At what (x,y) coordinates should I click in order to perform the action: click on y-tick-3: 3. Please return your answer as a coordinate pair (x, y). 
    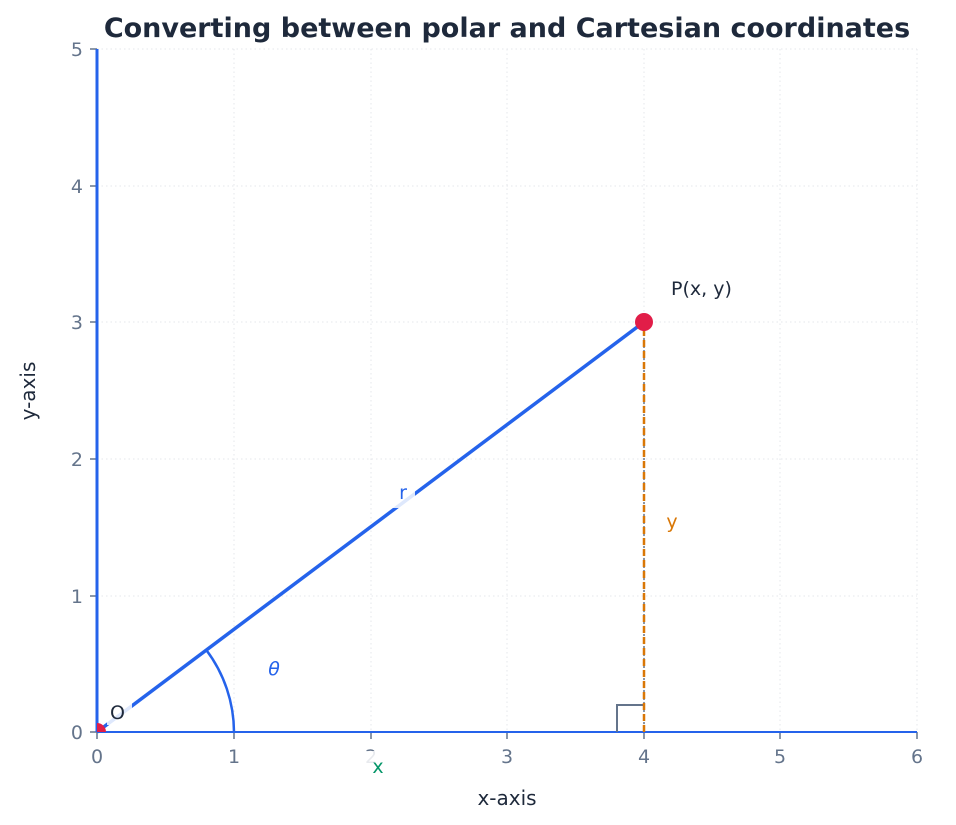
    Looking at the image, I should click on (77, 323).